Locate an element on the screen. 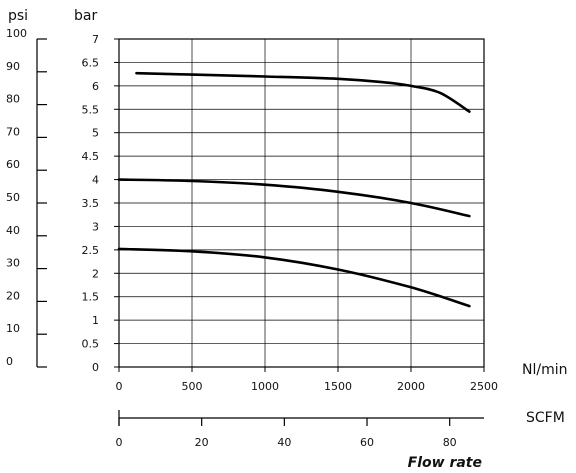  psi-tick-label: 90 is located at coordinates (13, 66).